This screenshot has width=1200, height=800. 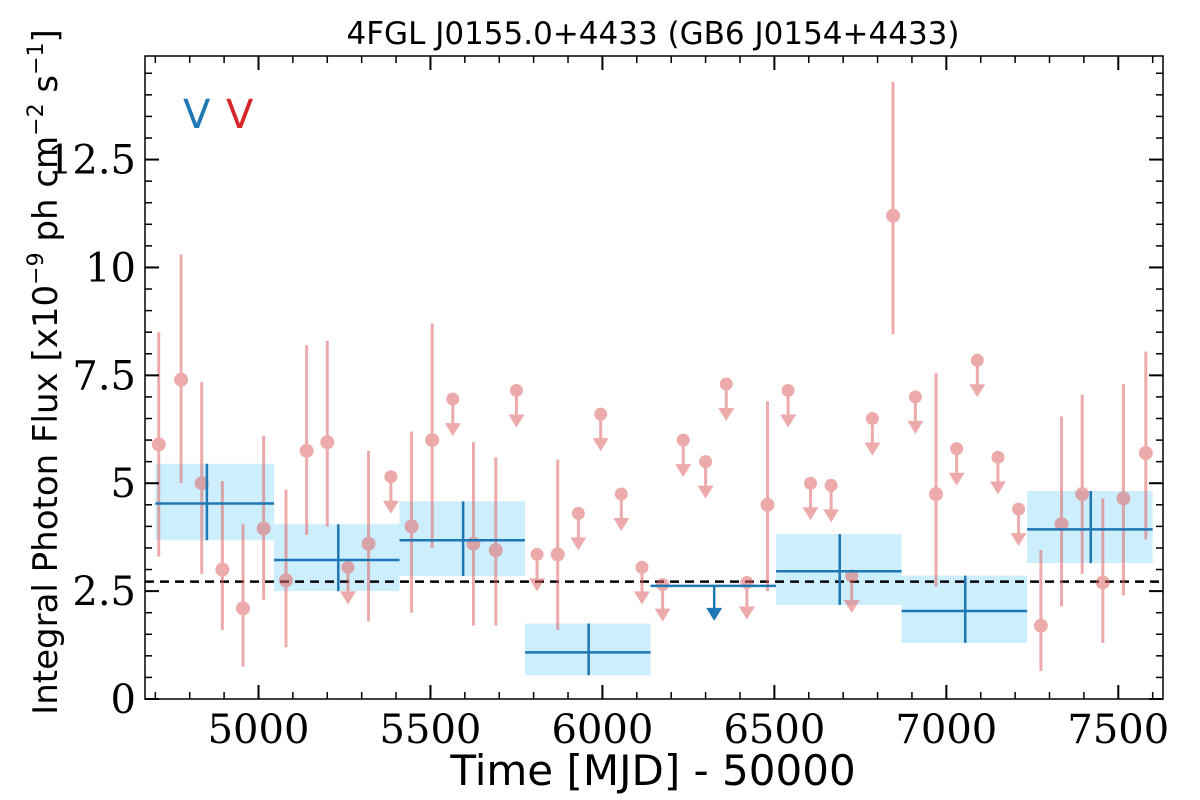 I want to click on x-axis-label: Time [MJD] - 50000, so click(x=652, y=770).